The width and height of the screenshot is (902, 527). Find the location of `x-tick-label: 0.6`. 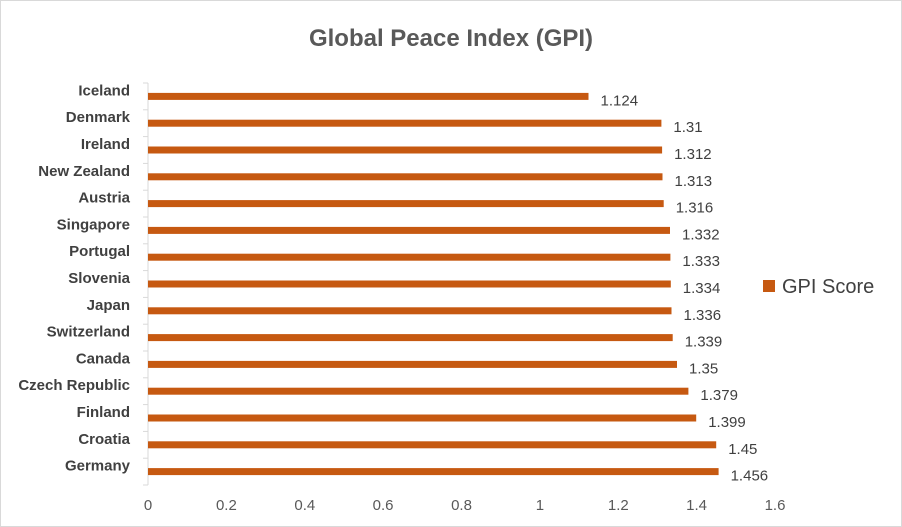

x-tick-label: 0.6 is located at coordinates (383, 505).